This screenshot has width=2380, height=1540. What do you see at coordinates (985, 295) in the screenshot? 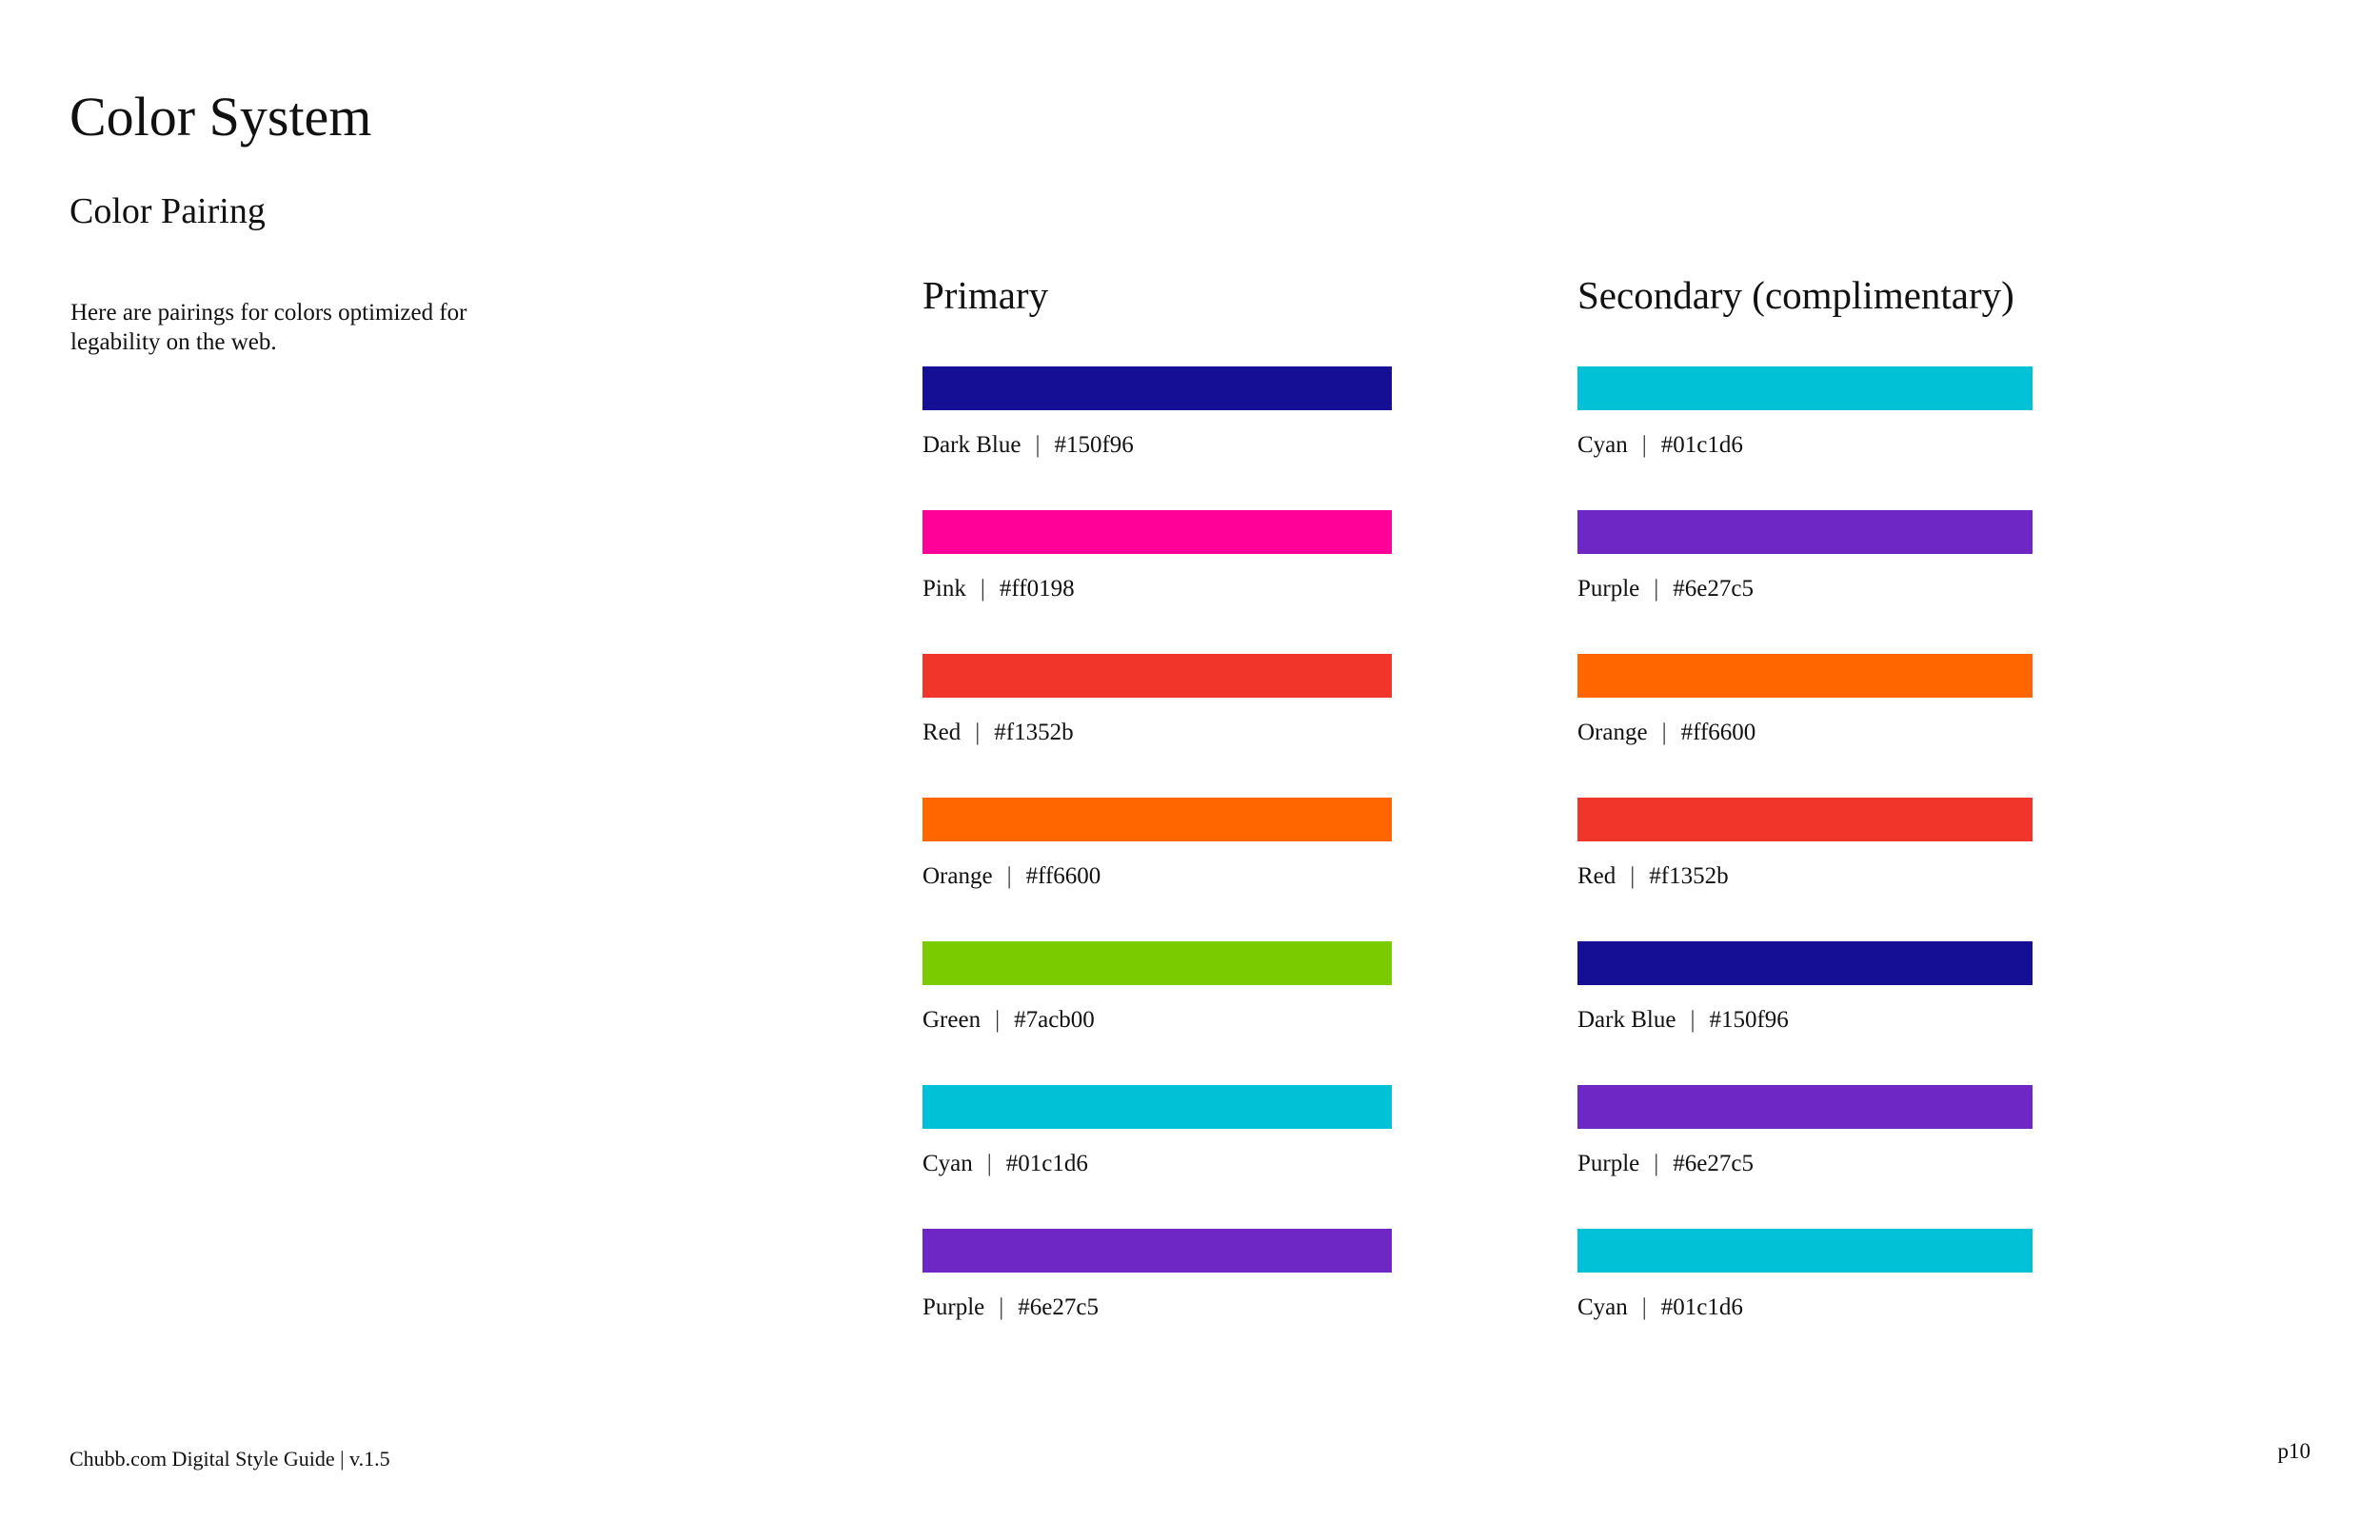
I see `column-heading-primary: Primary` at bounding box center [985, 295].